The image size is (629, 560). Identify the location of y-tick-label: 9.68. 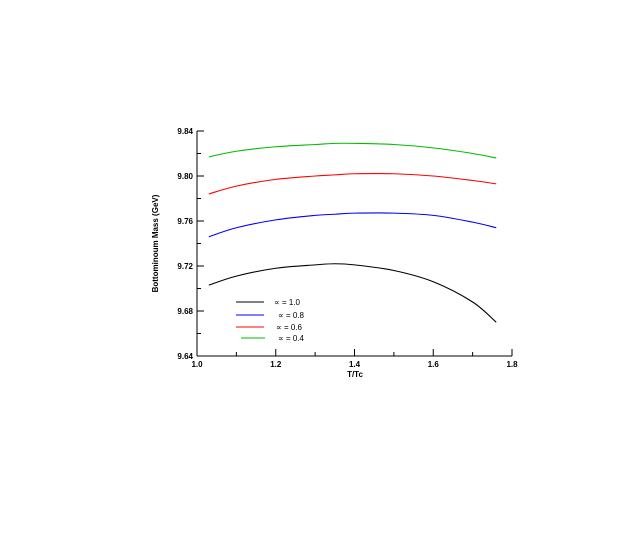
(185, 311).